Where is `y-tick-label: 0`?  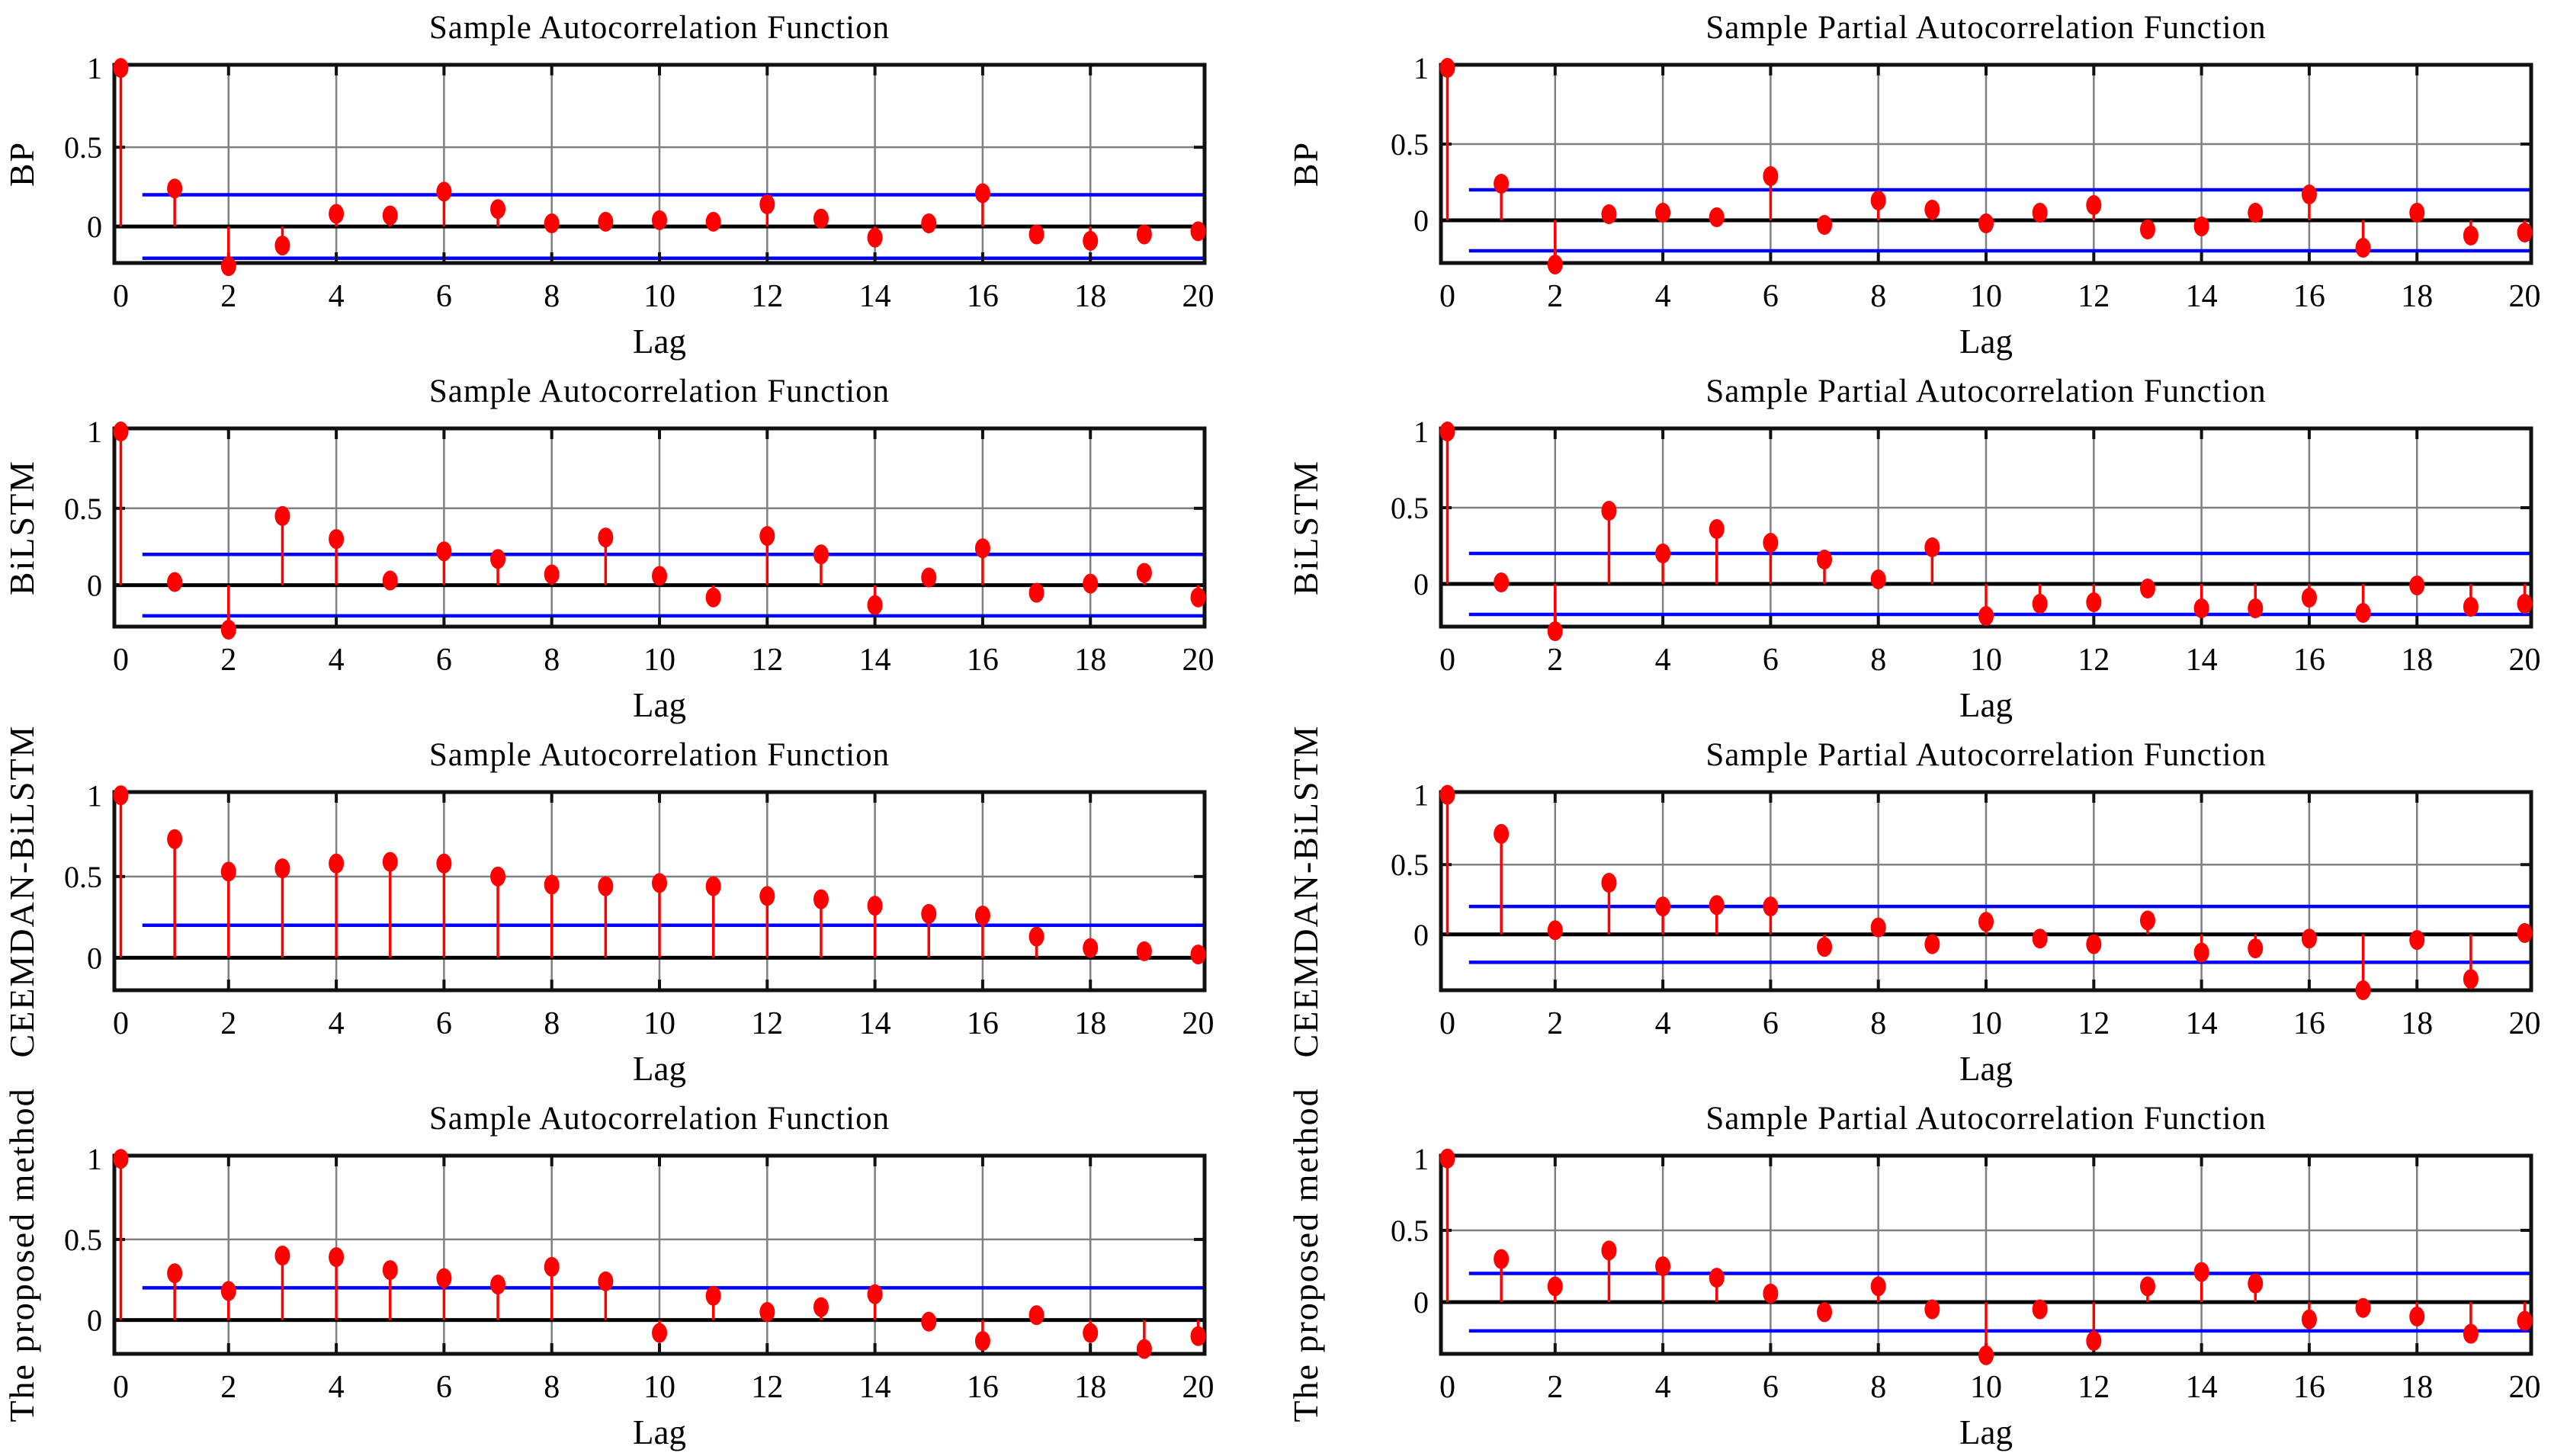 y-tick-label: 0 is located at coordinates (94, 958).